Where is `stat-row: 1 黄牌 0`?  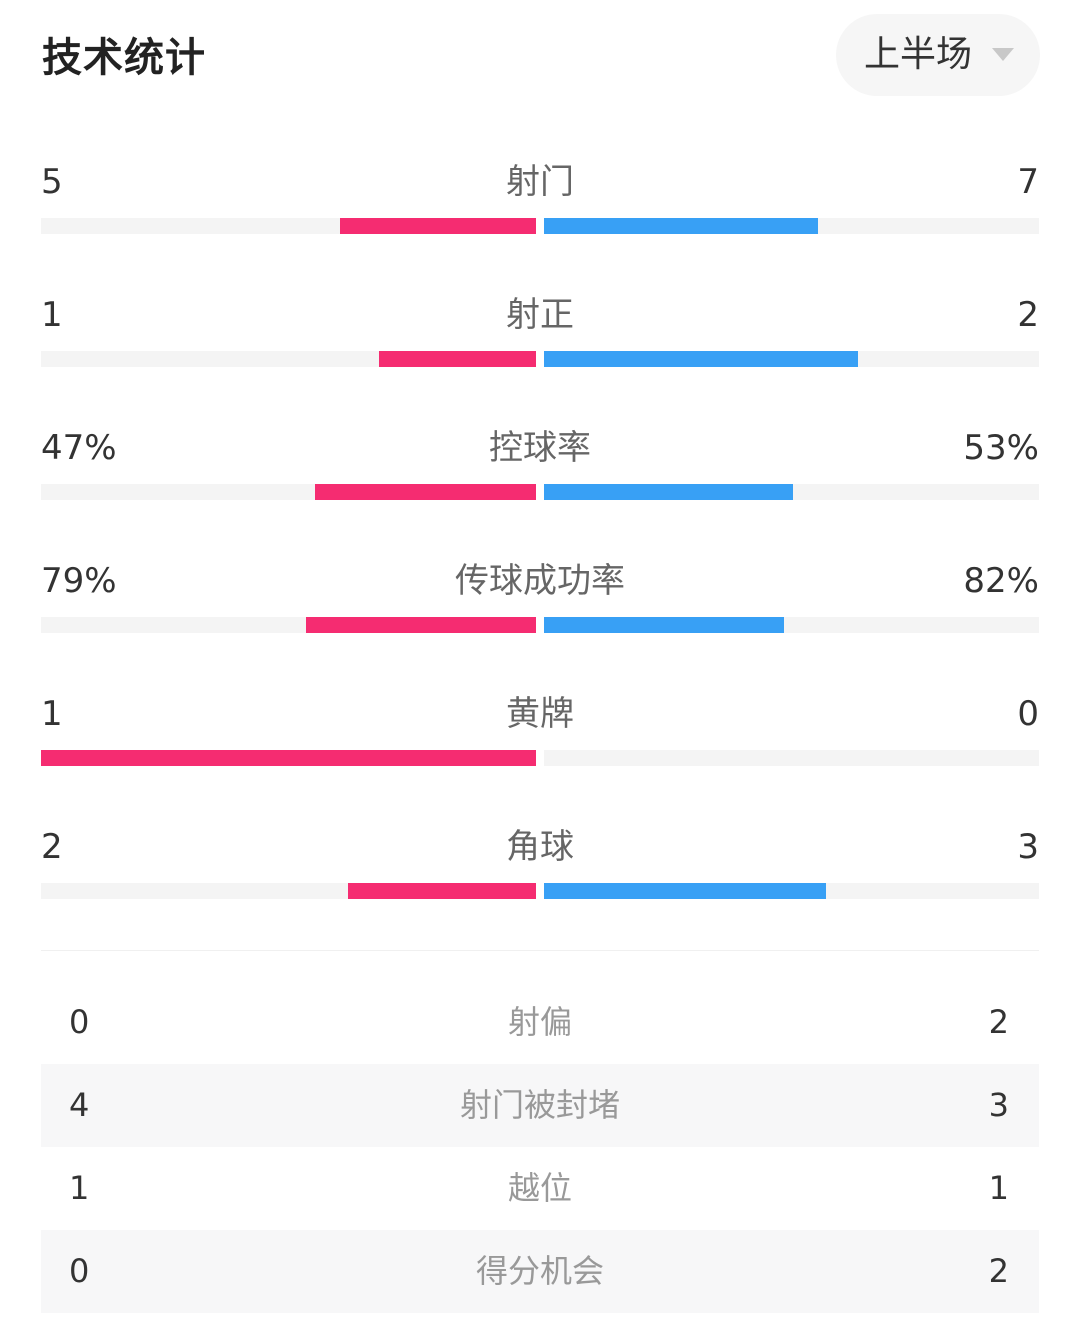 stat-row: 1 黄牌 0 is located at coordinates (540, 740).